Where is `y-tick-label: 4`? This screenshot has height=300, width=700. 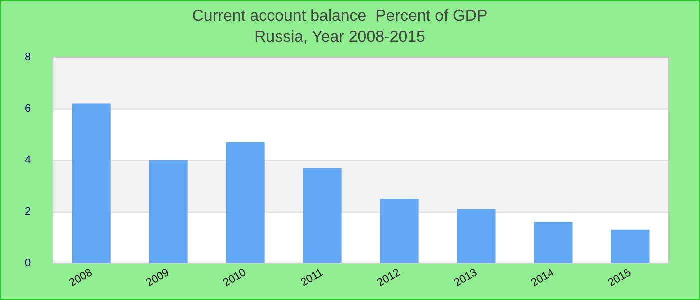 y-tick-label: 4 is located at coordinates (28, 160).